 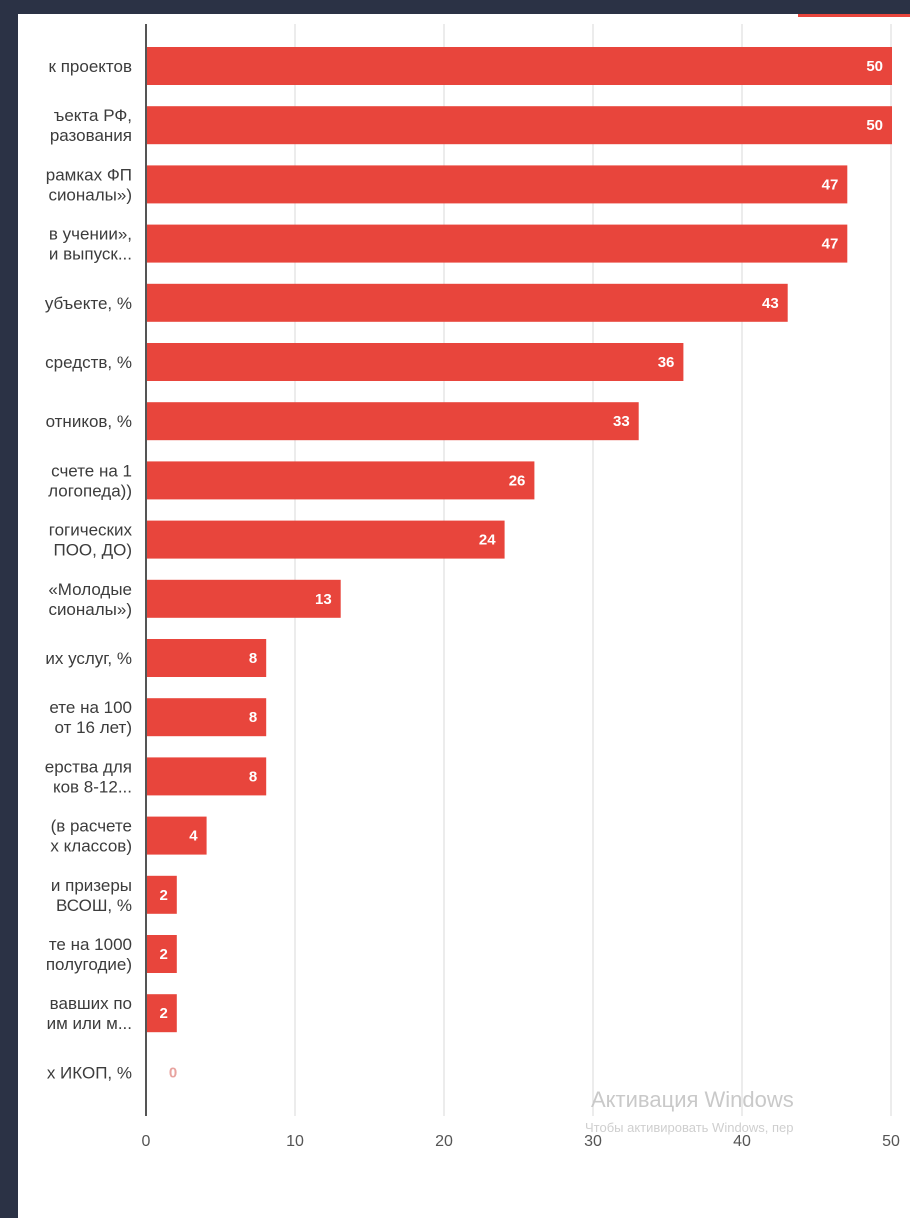 What do you see at coordinates (91, 885) in the screenshot?
I see `category-label: и призеры` at bounding box center [91, 885].